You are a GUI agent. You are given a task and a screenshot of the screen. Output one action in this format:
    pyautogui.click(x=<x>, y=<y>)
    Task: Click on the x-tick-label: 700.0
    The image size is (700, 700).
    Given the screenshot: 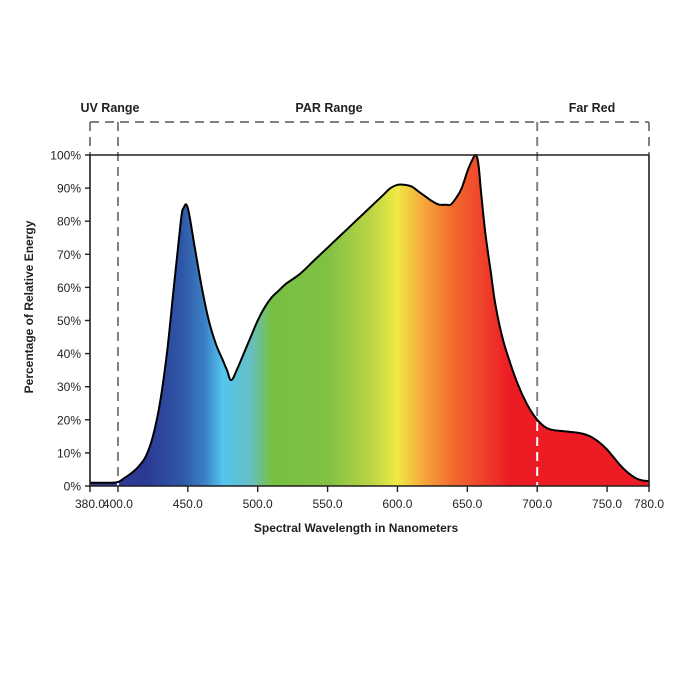 What is the action you would take?
    pyautogui.click(x=537, y=504)
    